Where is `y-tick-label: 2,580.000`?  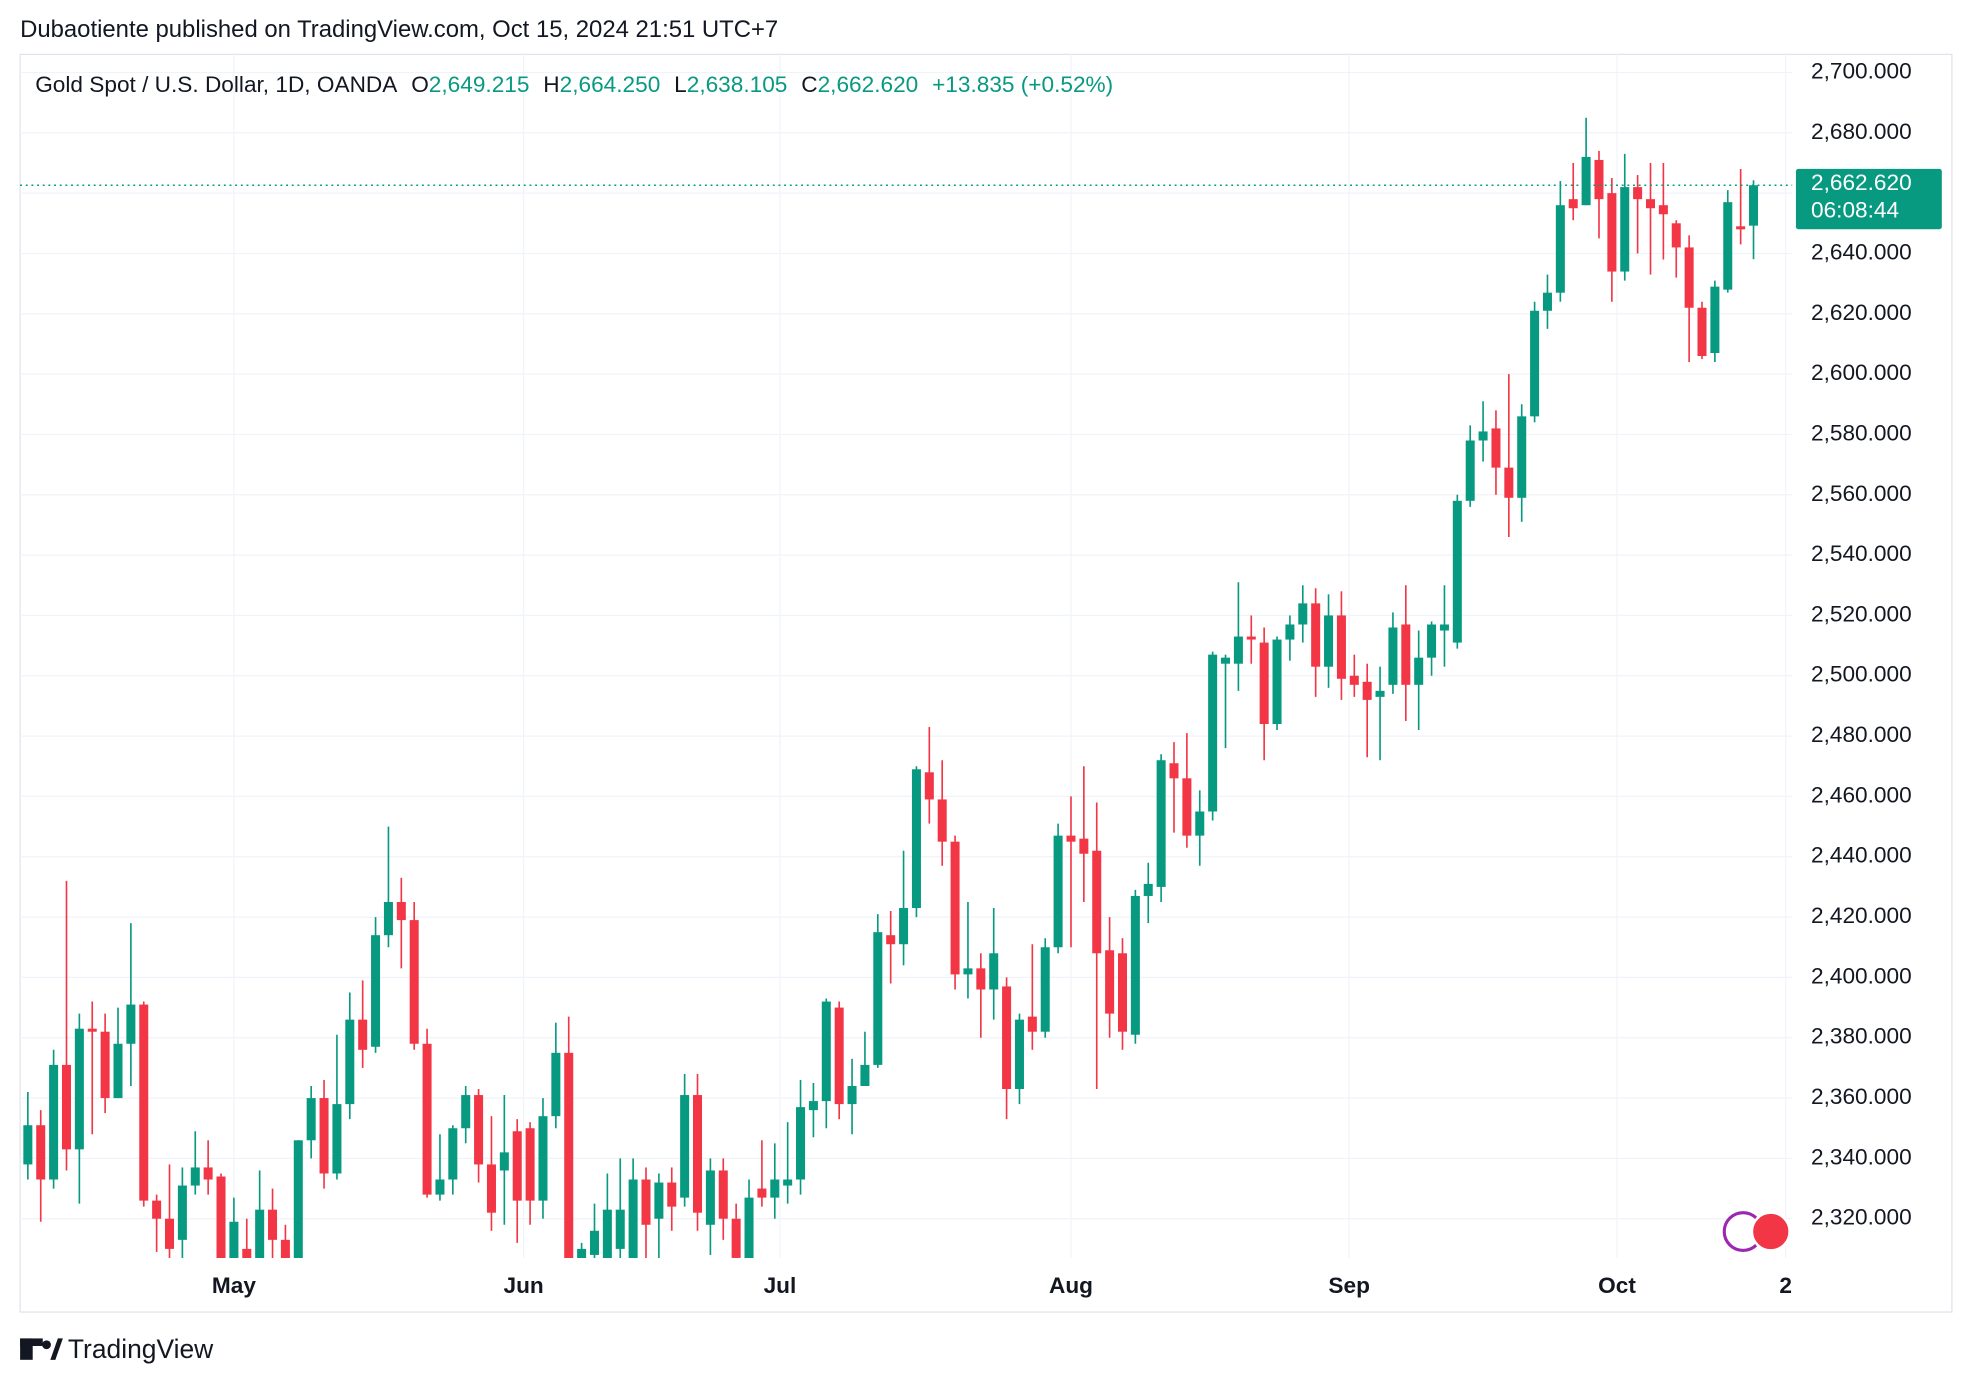
y-tick-label: 2,580.000 is located at coordinates (1861, 432).